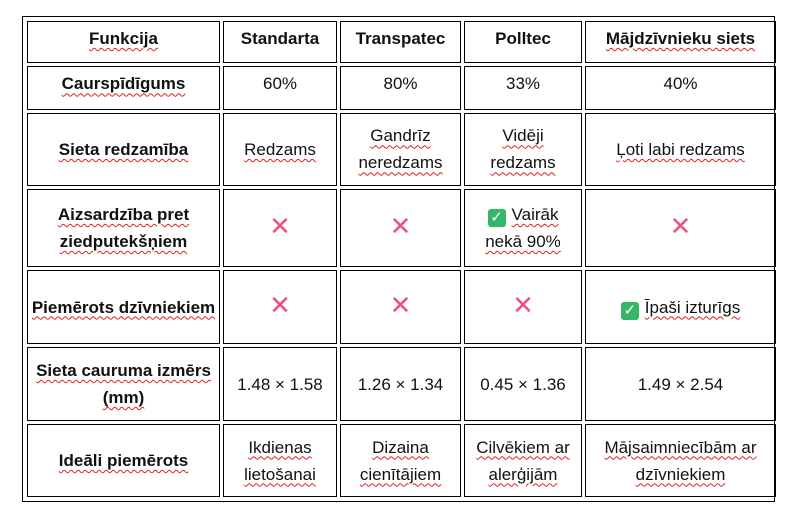  What do you see at coordinates (523, 149) in the screenshot?
I see `table-cell: Vidēji redzams` at bounding box center [523, 149].